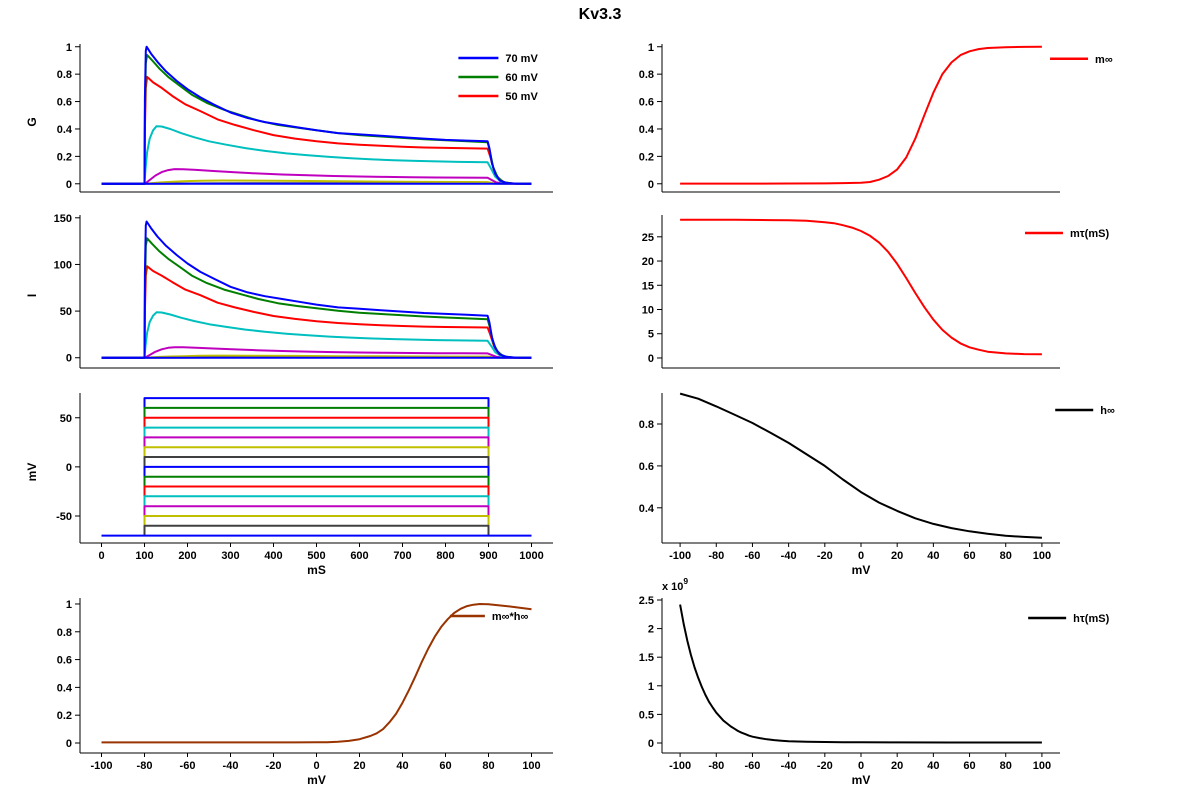 The image size is (1200, 800). What do you see at coordinates (521, 97) in the screenshot?
I see `svg-text: 50 mV` at bounding box center [521, 97].